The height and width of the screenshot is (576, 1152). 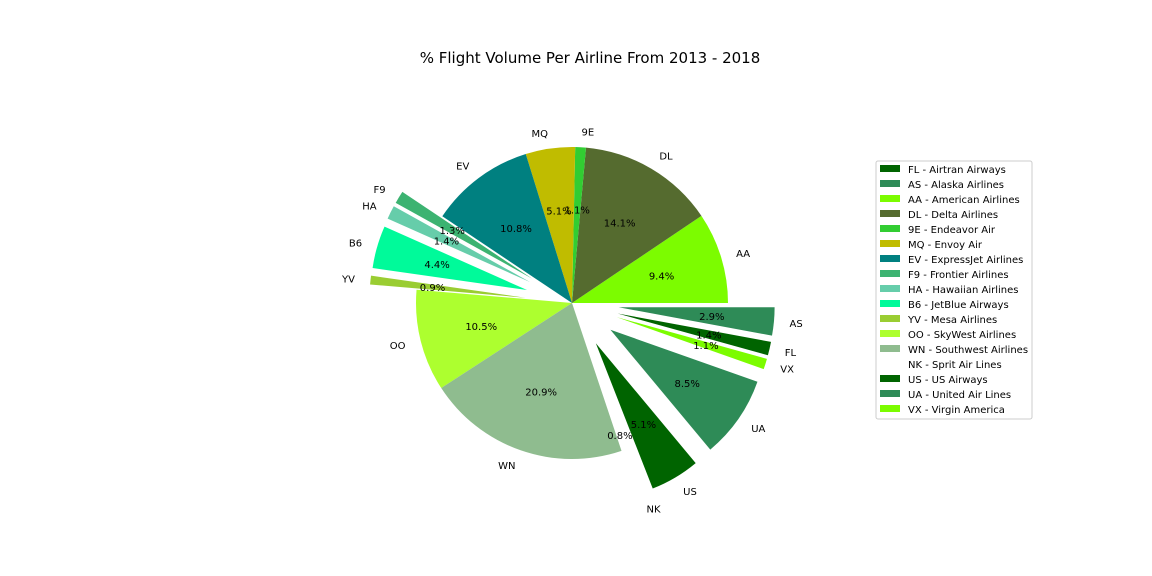 What do you see at coordinates (654, 509) in the screenshot?
I see `slice-label-nk: NK` at bounding box center [654, 509].